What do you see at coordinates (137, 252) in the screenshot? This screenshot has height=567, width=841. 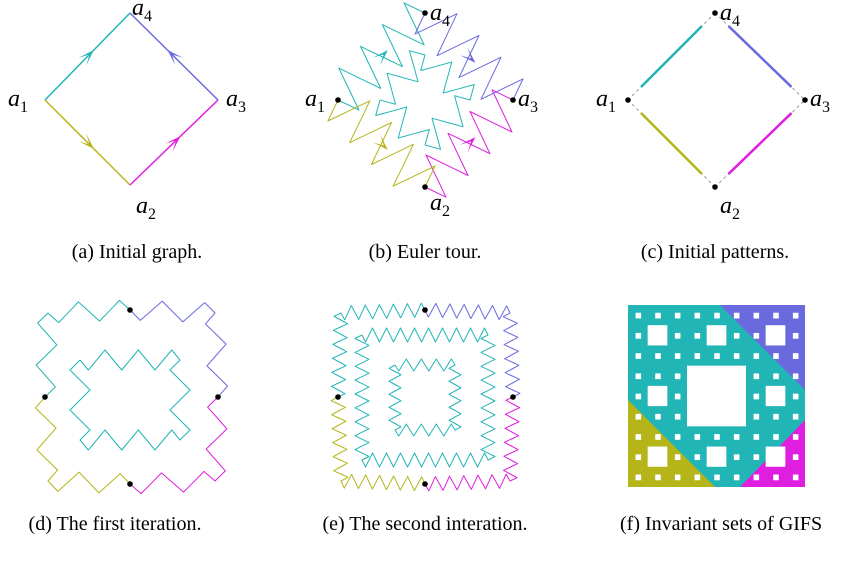 I see `caption: (a) Initial graph.` at bounding box center [137, 252].